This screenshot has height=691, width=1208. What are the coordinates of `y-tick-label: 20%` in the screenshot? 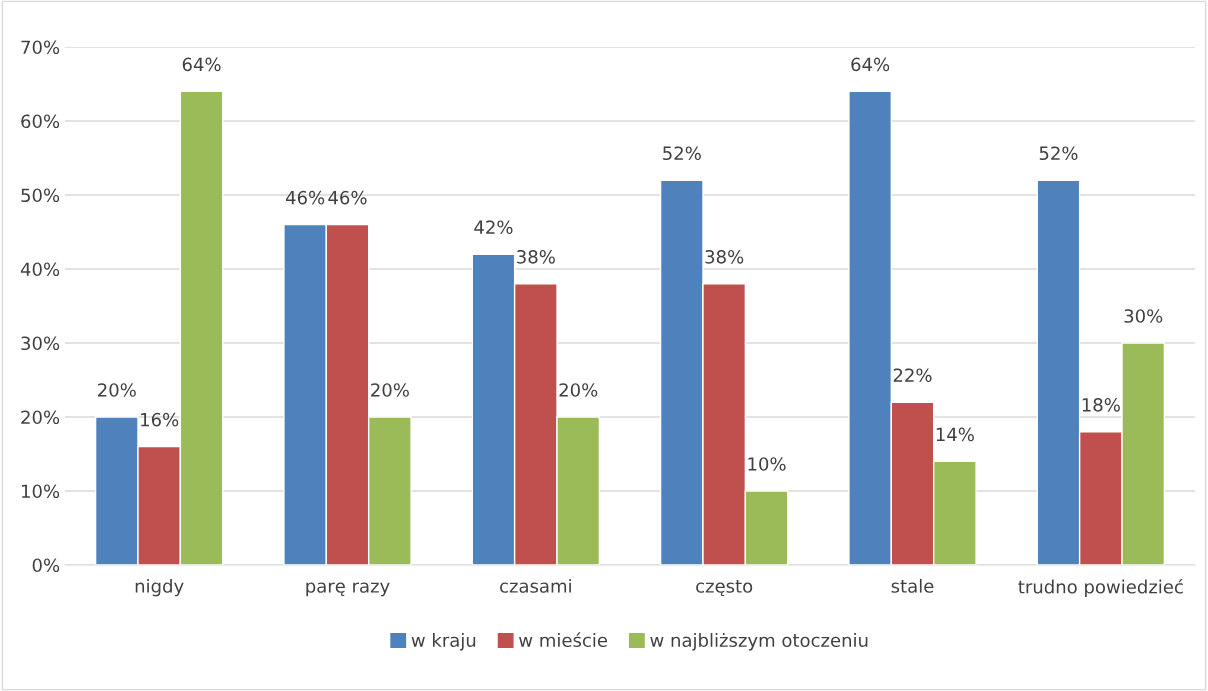 It's located at (40, 417).